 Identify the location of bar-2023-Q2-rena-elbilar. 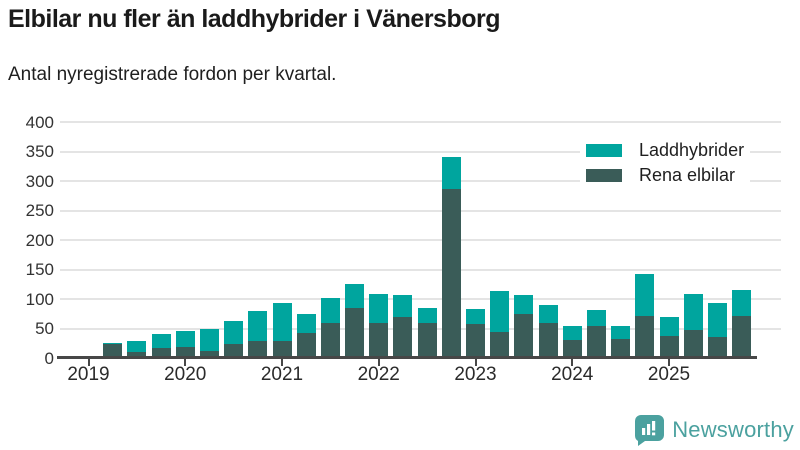
(500, 345).